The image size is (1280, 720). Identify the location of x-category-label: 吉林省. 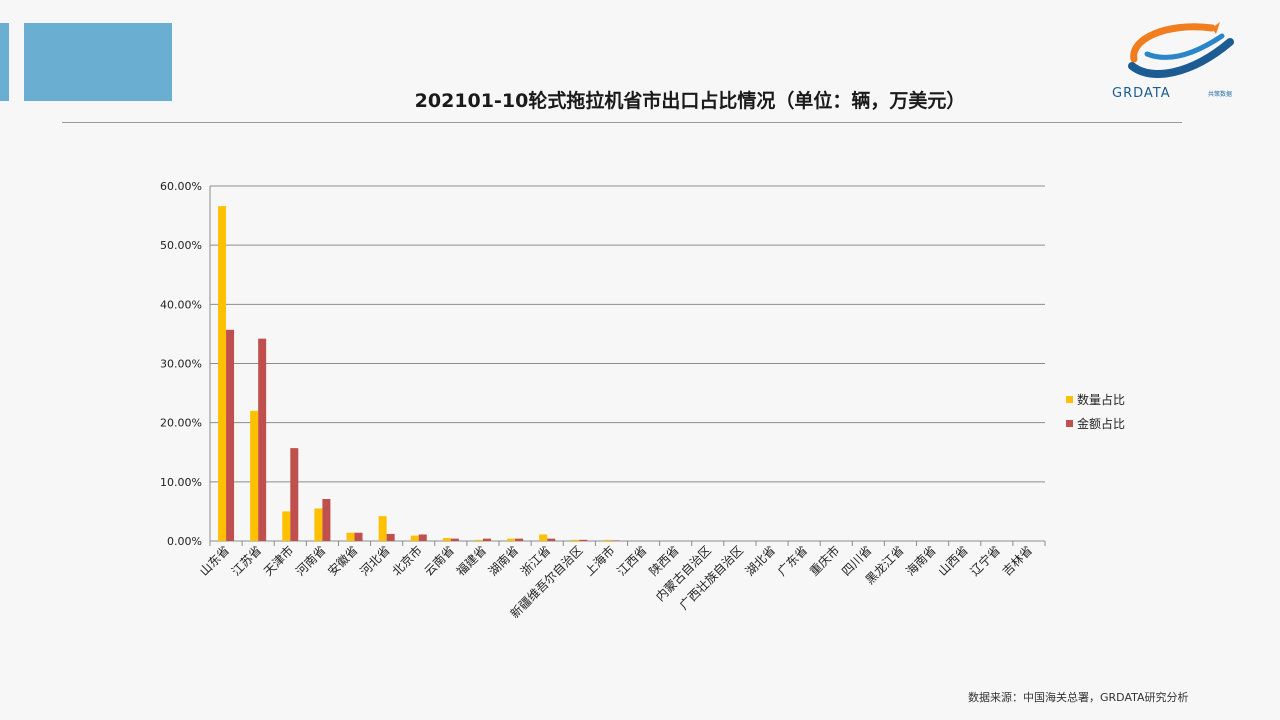
(1017, 560).